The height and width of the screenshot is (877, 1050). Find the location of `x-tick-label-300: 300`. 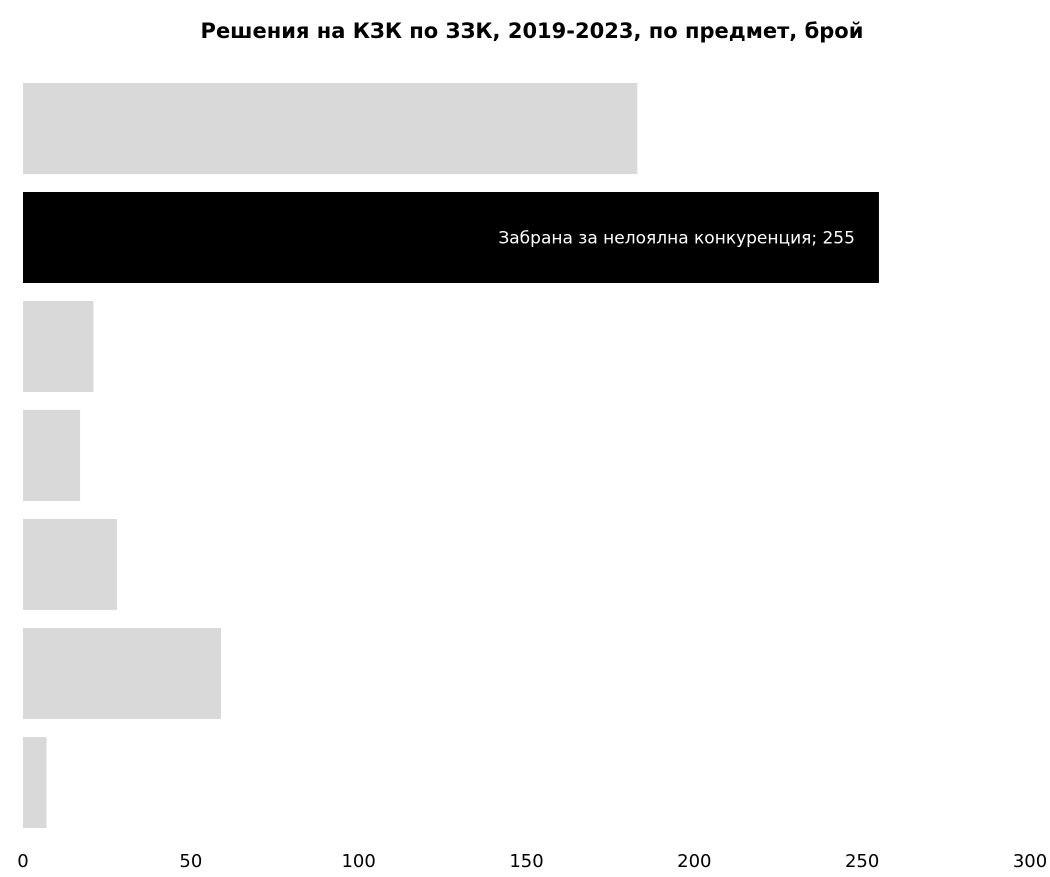

x-tick-label-300: 300 is located at coordinates (1030, 861).